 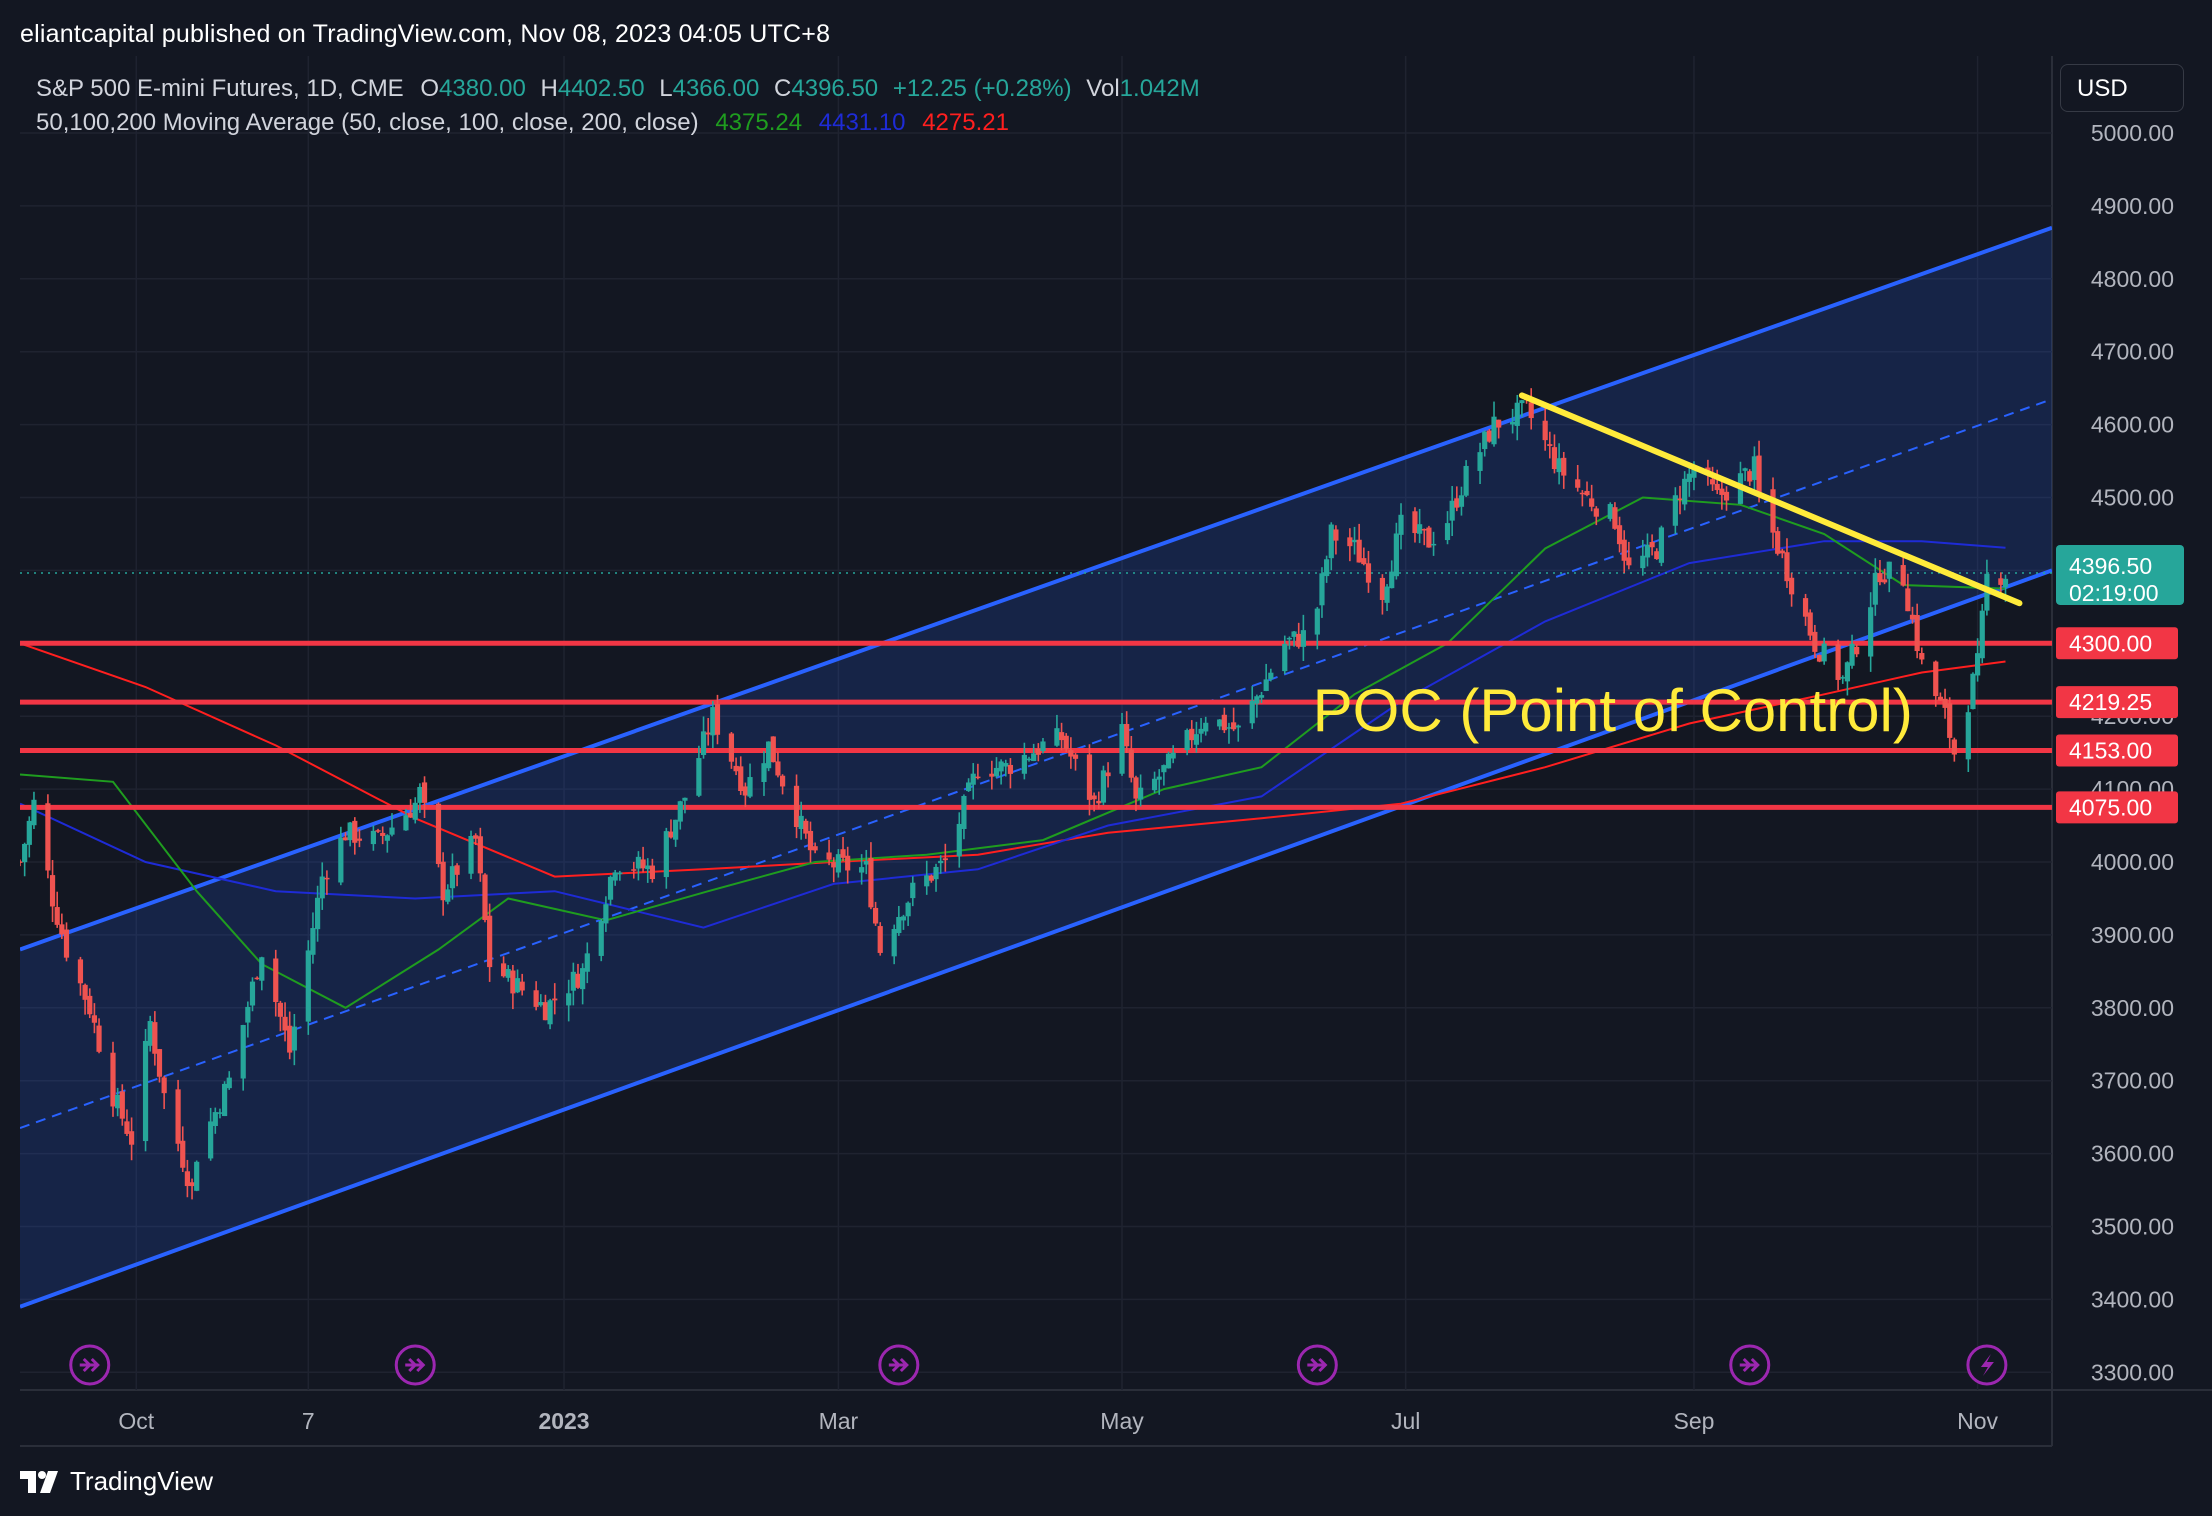 What do you see at coordinates (2110, 702) in the screenshot?
I see `level-tag-label: 4219.25` at bounding box center [2110, 702].